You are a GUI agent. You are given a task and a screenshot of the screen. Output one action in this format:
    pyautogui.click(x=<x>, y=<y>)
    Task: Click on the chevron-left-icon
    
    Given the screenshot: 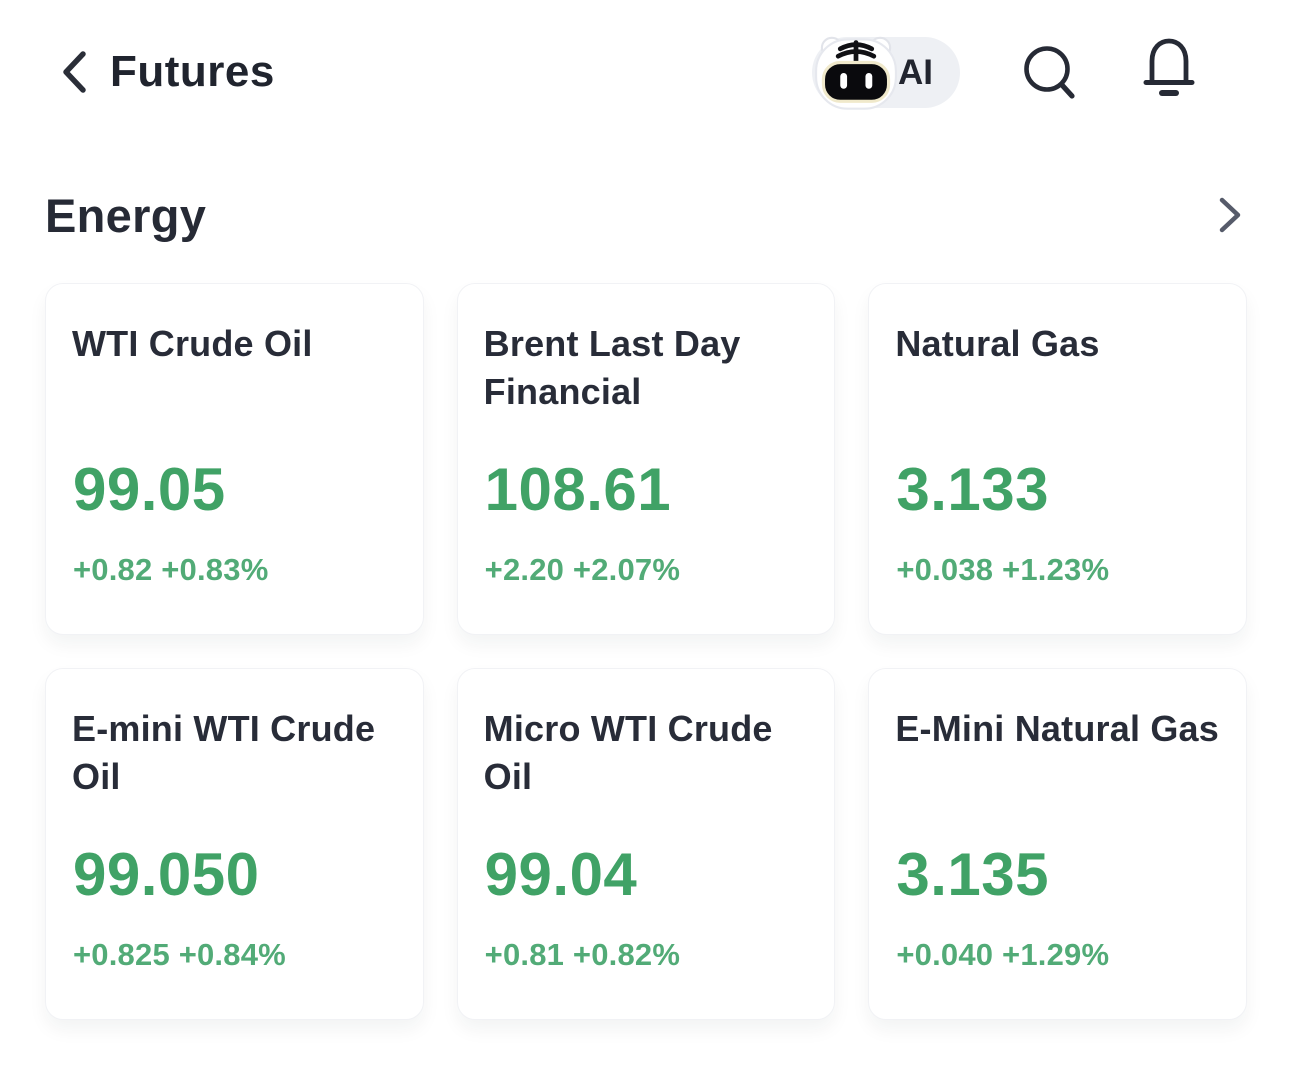 What is the action you would take?
    pyautogui.click(x=74, y=72)
    